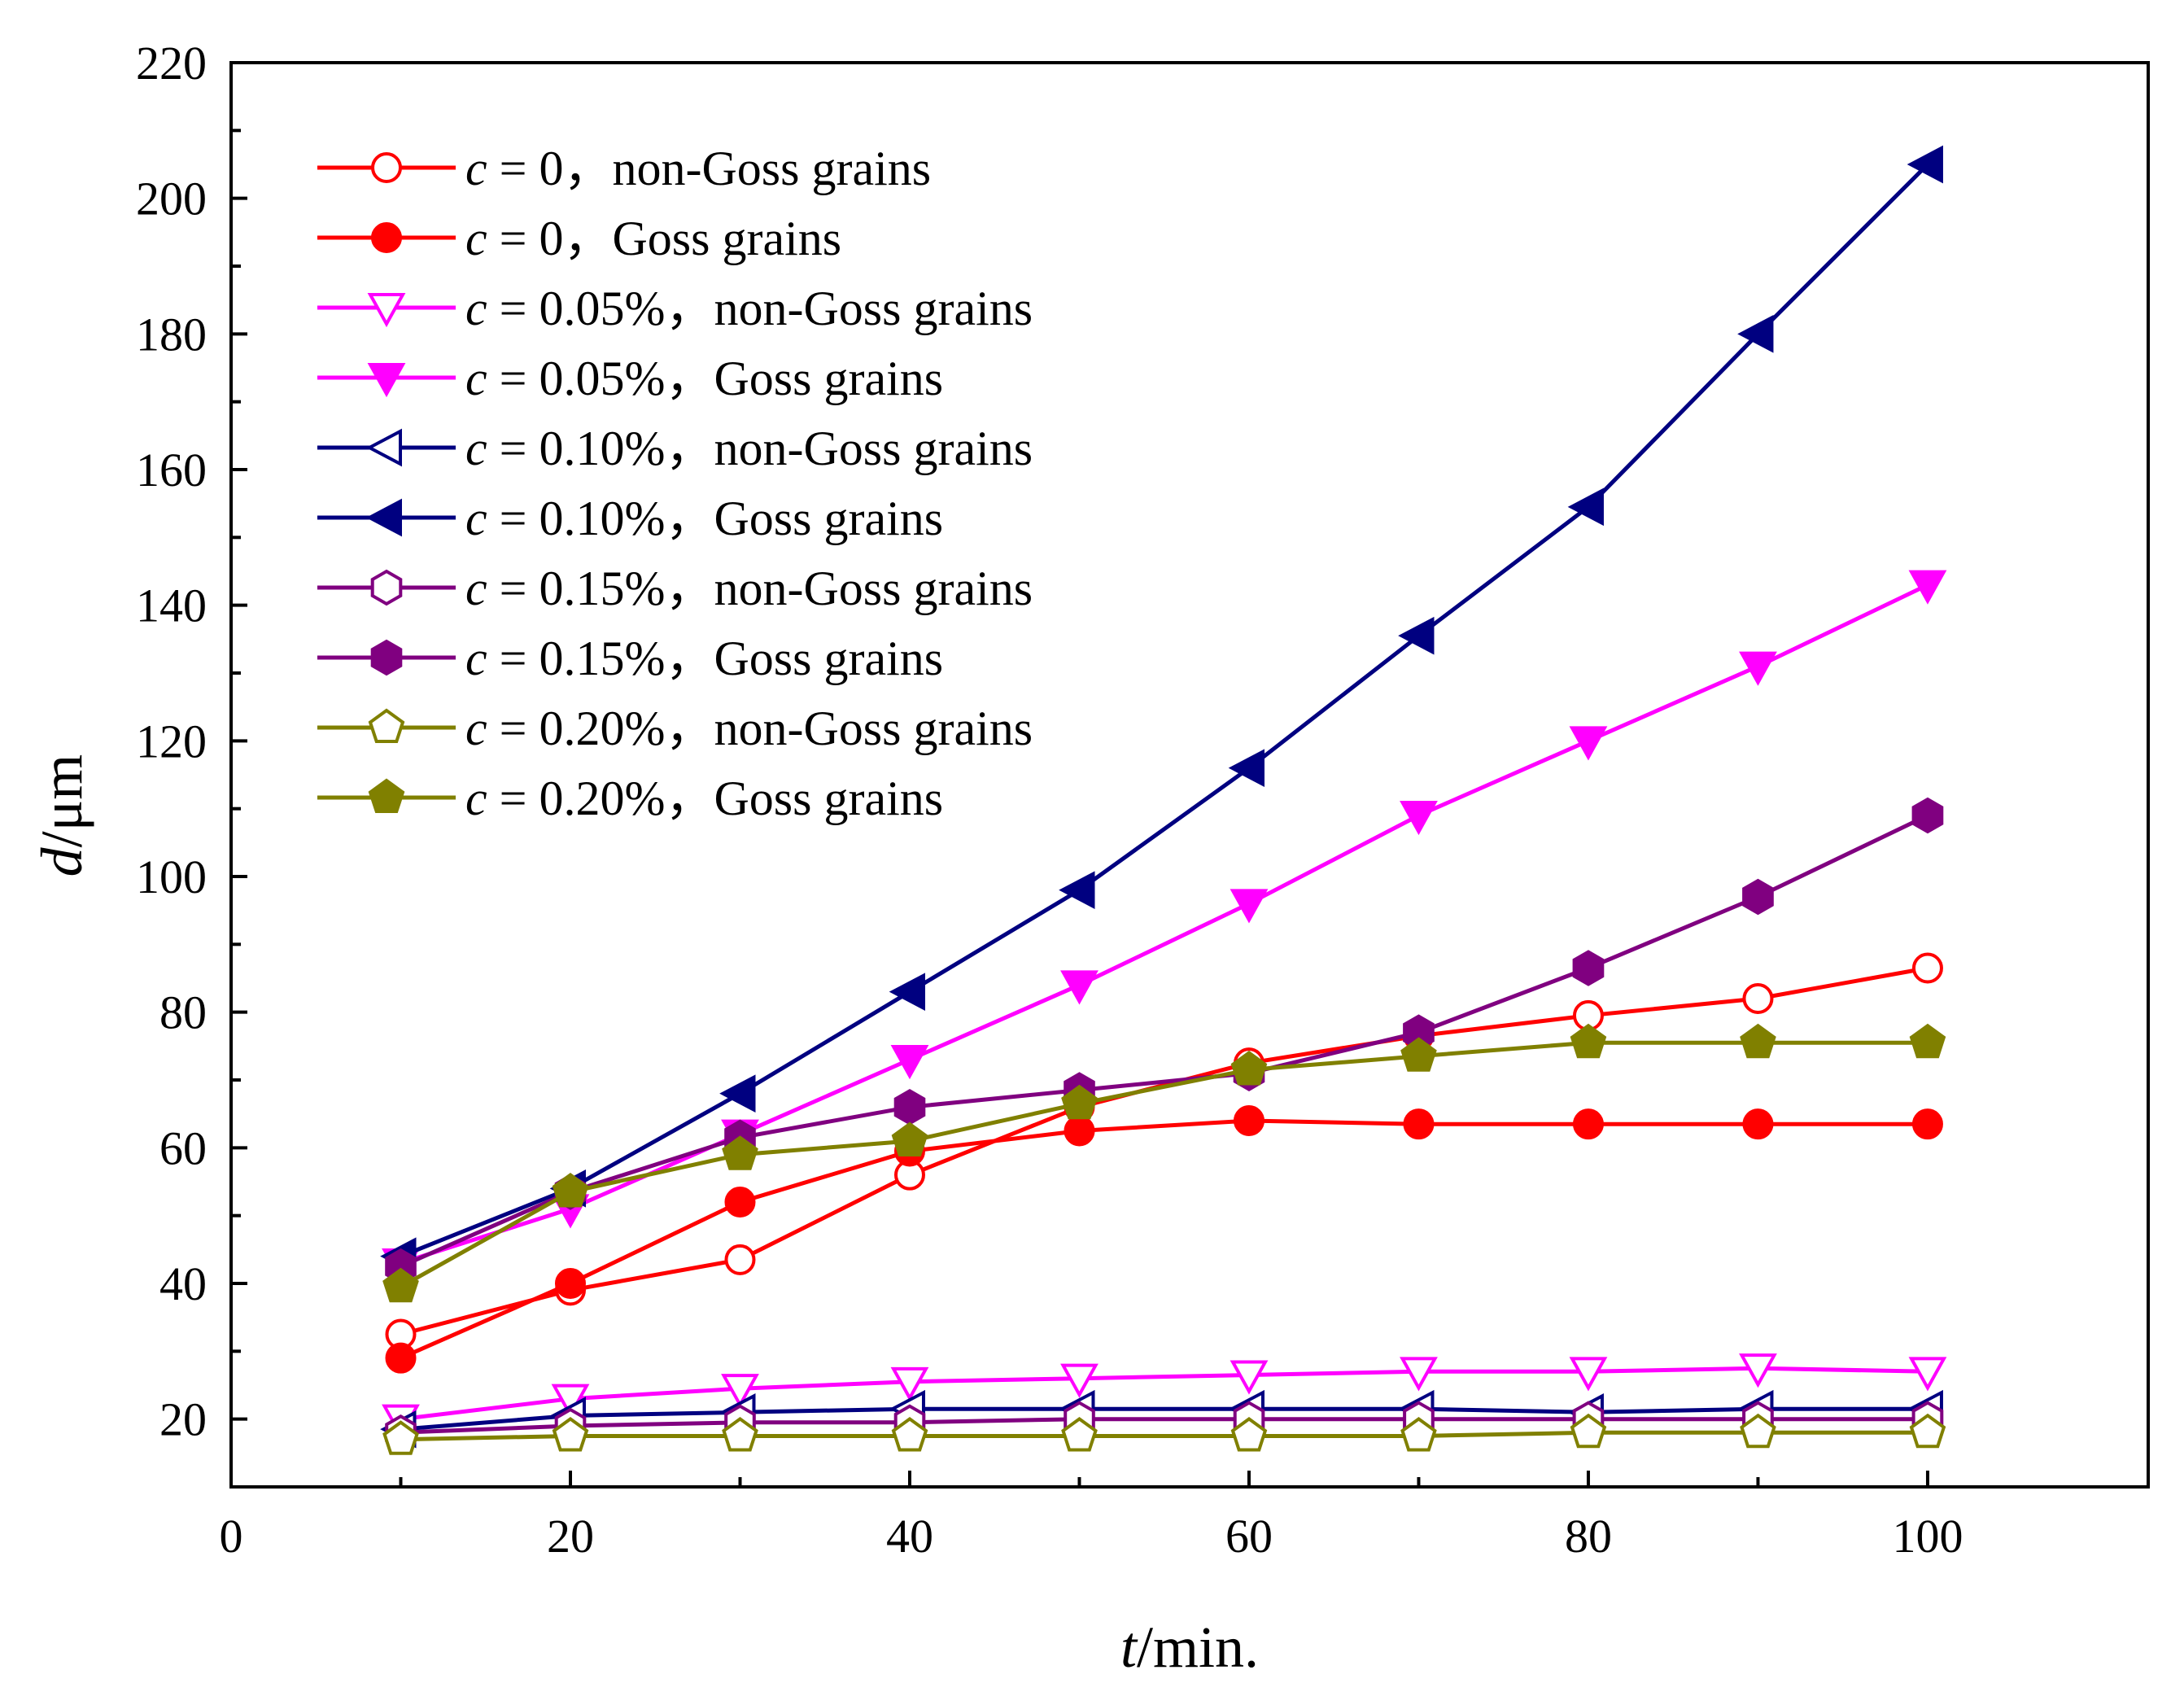  Describe the element at coordinates (749, 449) in the screenshot. I see `legend-label: c = 0.10%，non-Goss grains` at that location.